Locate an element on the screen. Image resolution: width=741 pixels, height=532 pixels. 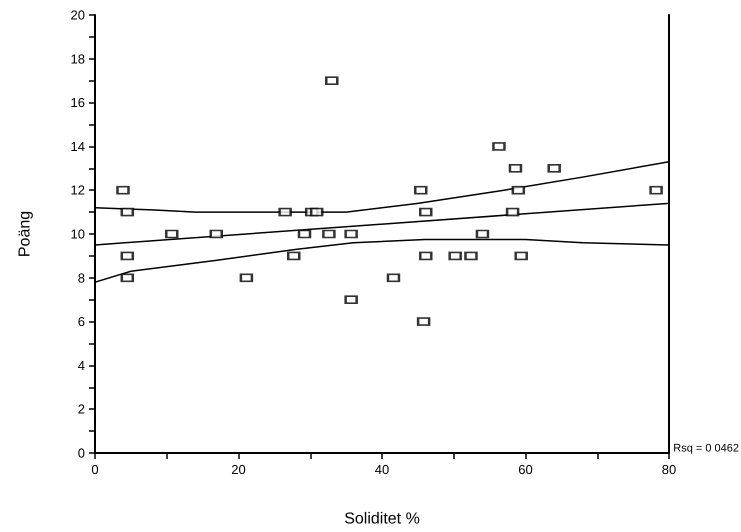
y-tick-label: 2 is located at coordinates (81, 409).